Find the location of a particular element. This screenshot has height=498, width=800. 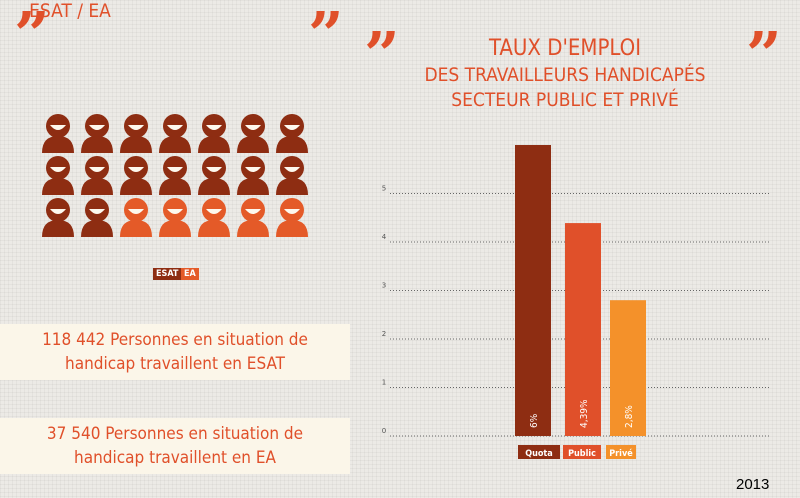

legend-quota: Quota is located at coordinates (539, 452).